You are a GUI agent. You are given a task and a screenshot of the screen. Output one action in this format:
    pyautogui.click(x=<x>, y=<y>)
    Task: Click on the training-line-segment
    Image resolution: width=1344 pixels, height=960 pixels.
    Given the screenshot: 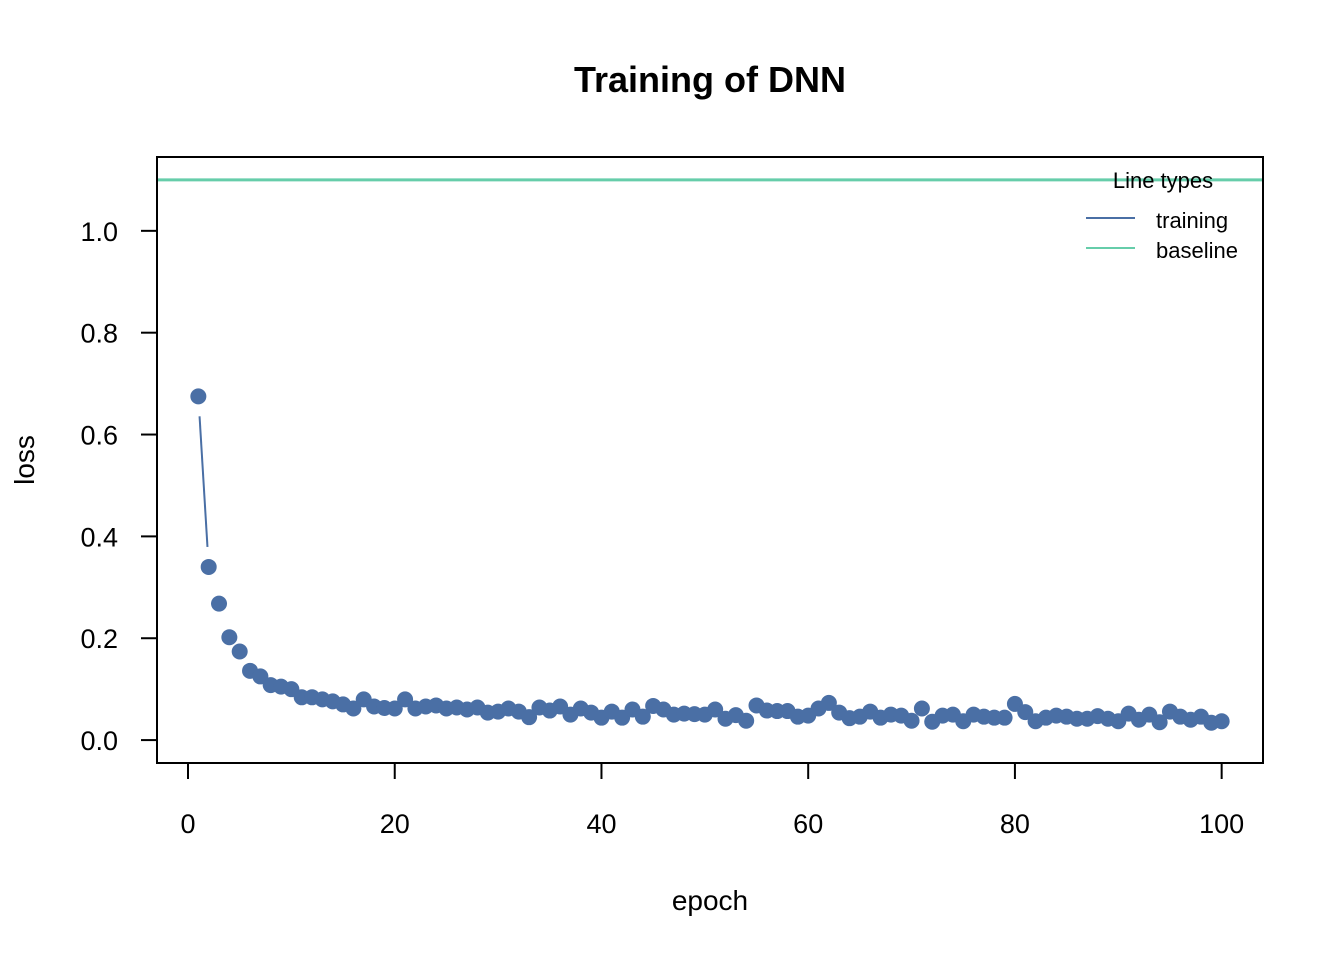 What is the action you would take?
    pyautogui.click(x=203, y=482)
    